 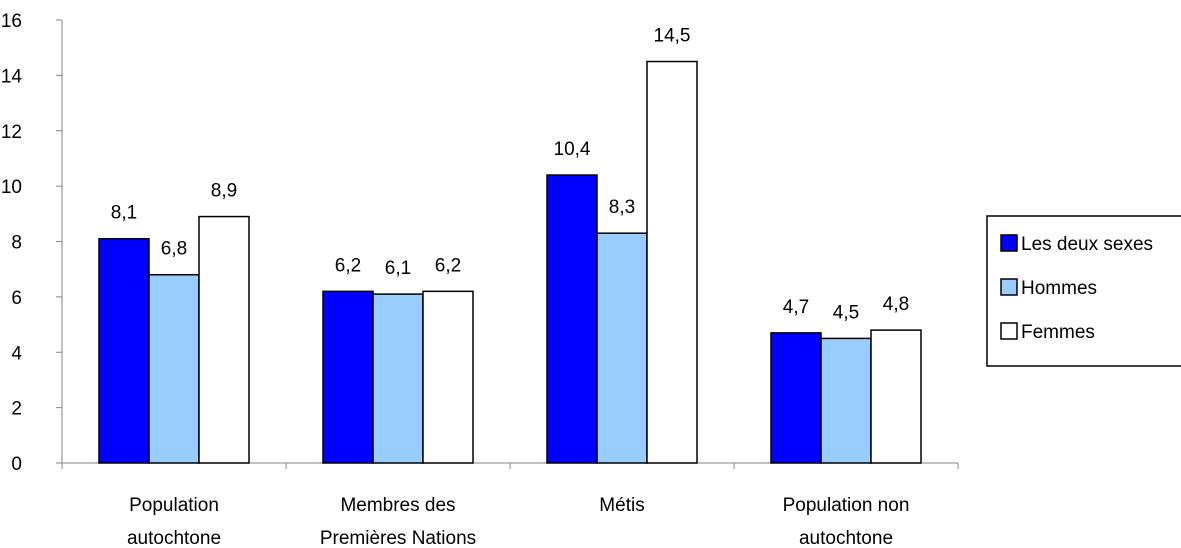 I want to click on y-axis: 0 2 4 6 8 10 12 14 16, so click(x=32, y=243).